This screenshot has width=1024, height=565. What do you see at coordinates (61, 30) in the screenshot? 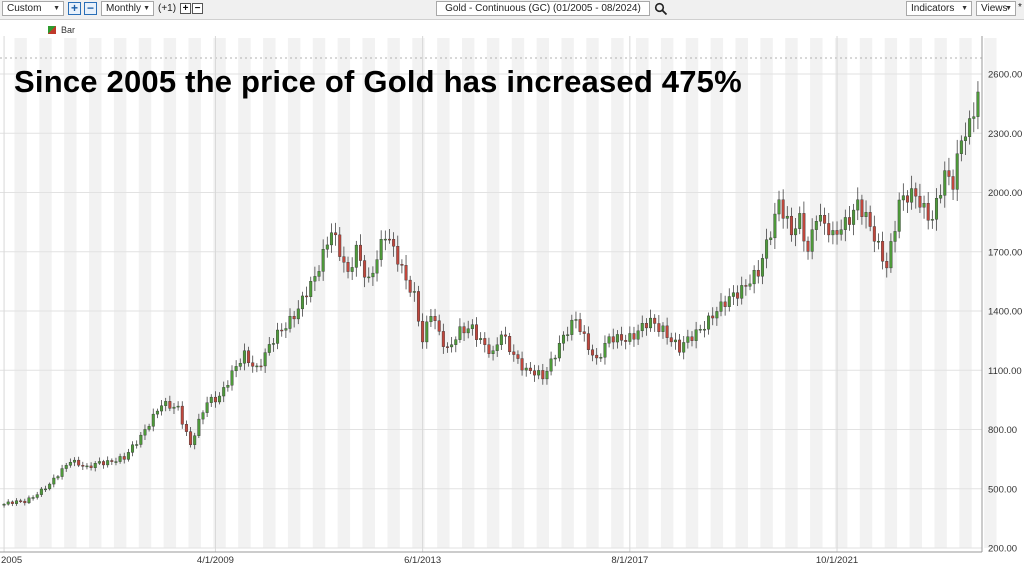
I see `legend: Bar` at bounding box center [61, 30].